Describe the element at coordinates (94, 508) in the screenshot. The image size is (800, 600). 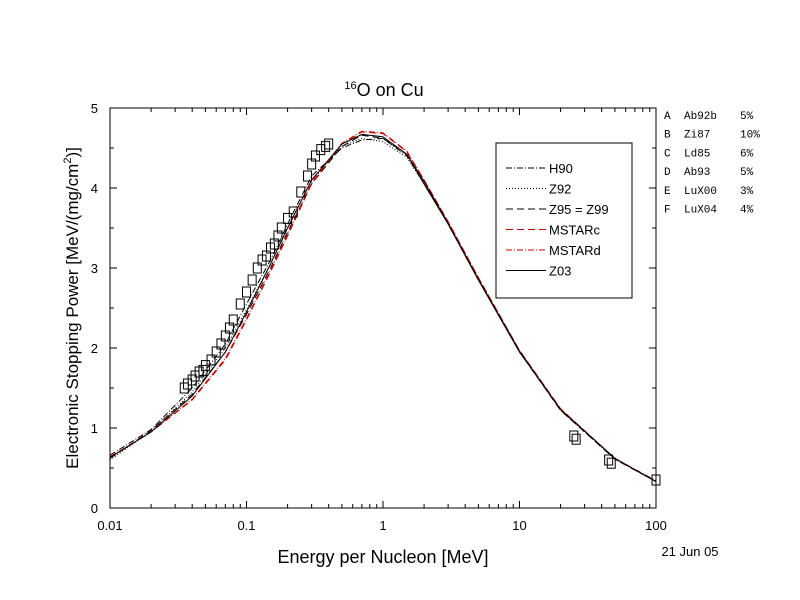
I see `y-tick-label: 0` at that location.